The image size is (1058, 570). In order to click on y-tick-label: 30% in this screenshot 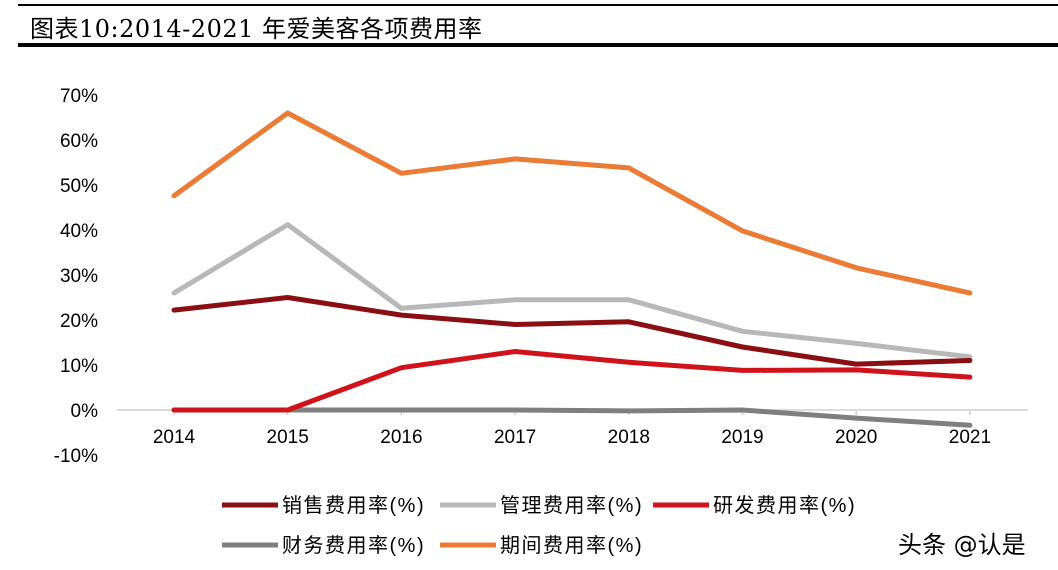, I will do `click(79, 276)`.